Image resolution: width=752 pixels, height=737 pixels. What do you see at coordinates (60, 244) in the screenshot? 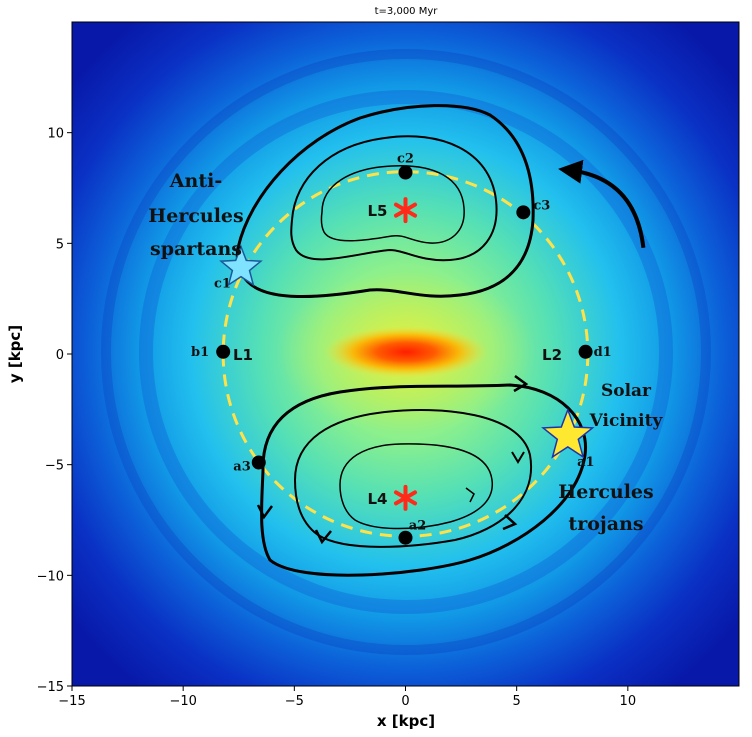
I see `y-tick-label: 5` at bounding box center [60, 244].